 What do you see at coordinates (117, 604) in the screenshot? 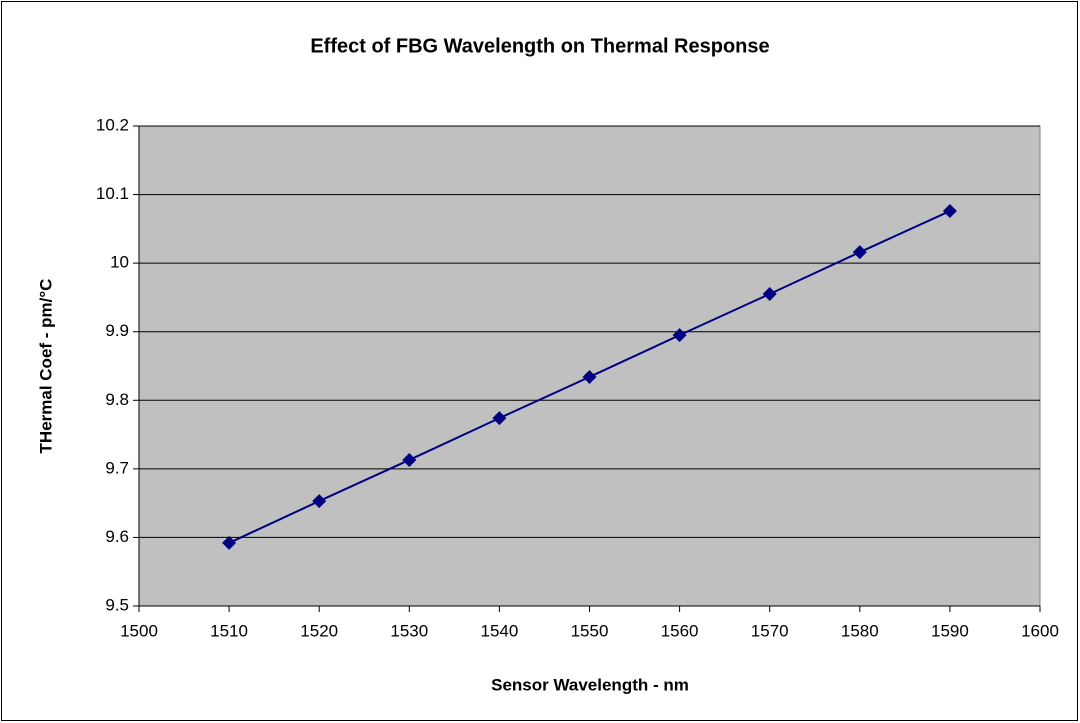
I see `y-tick-label: 9.5` at bounding box center [117, 604].